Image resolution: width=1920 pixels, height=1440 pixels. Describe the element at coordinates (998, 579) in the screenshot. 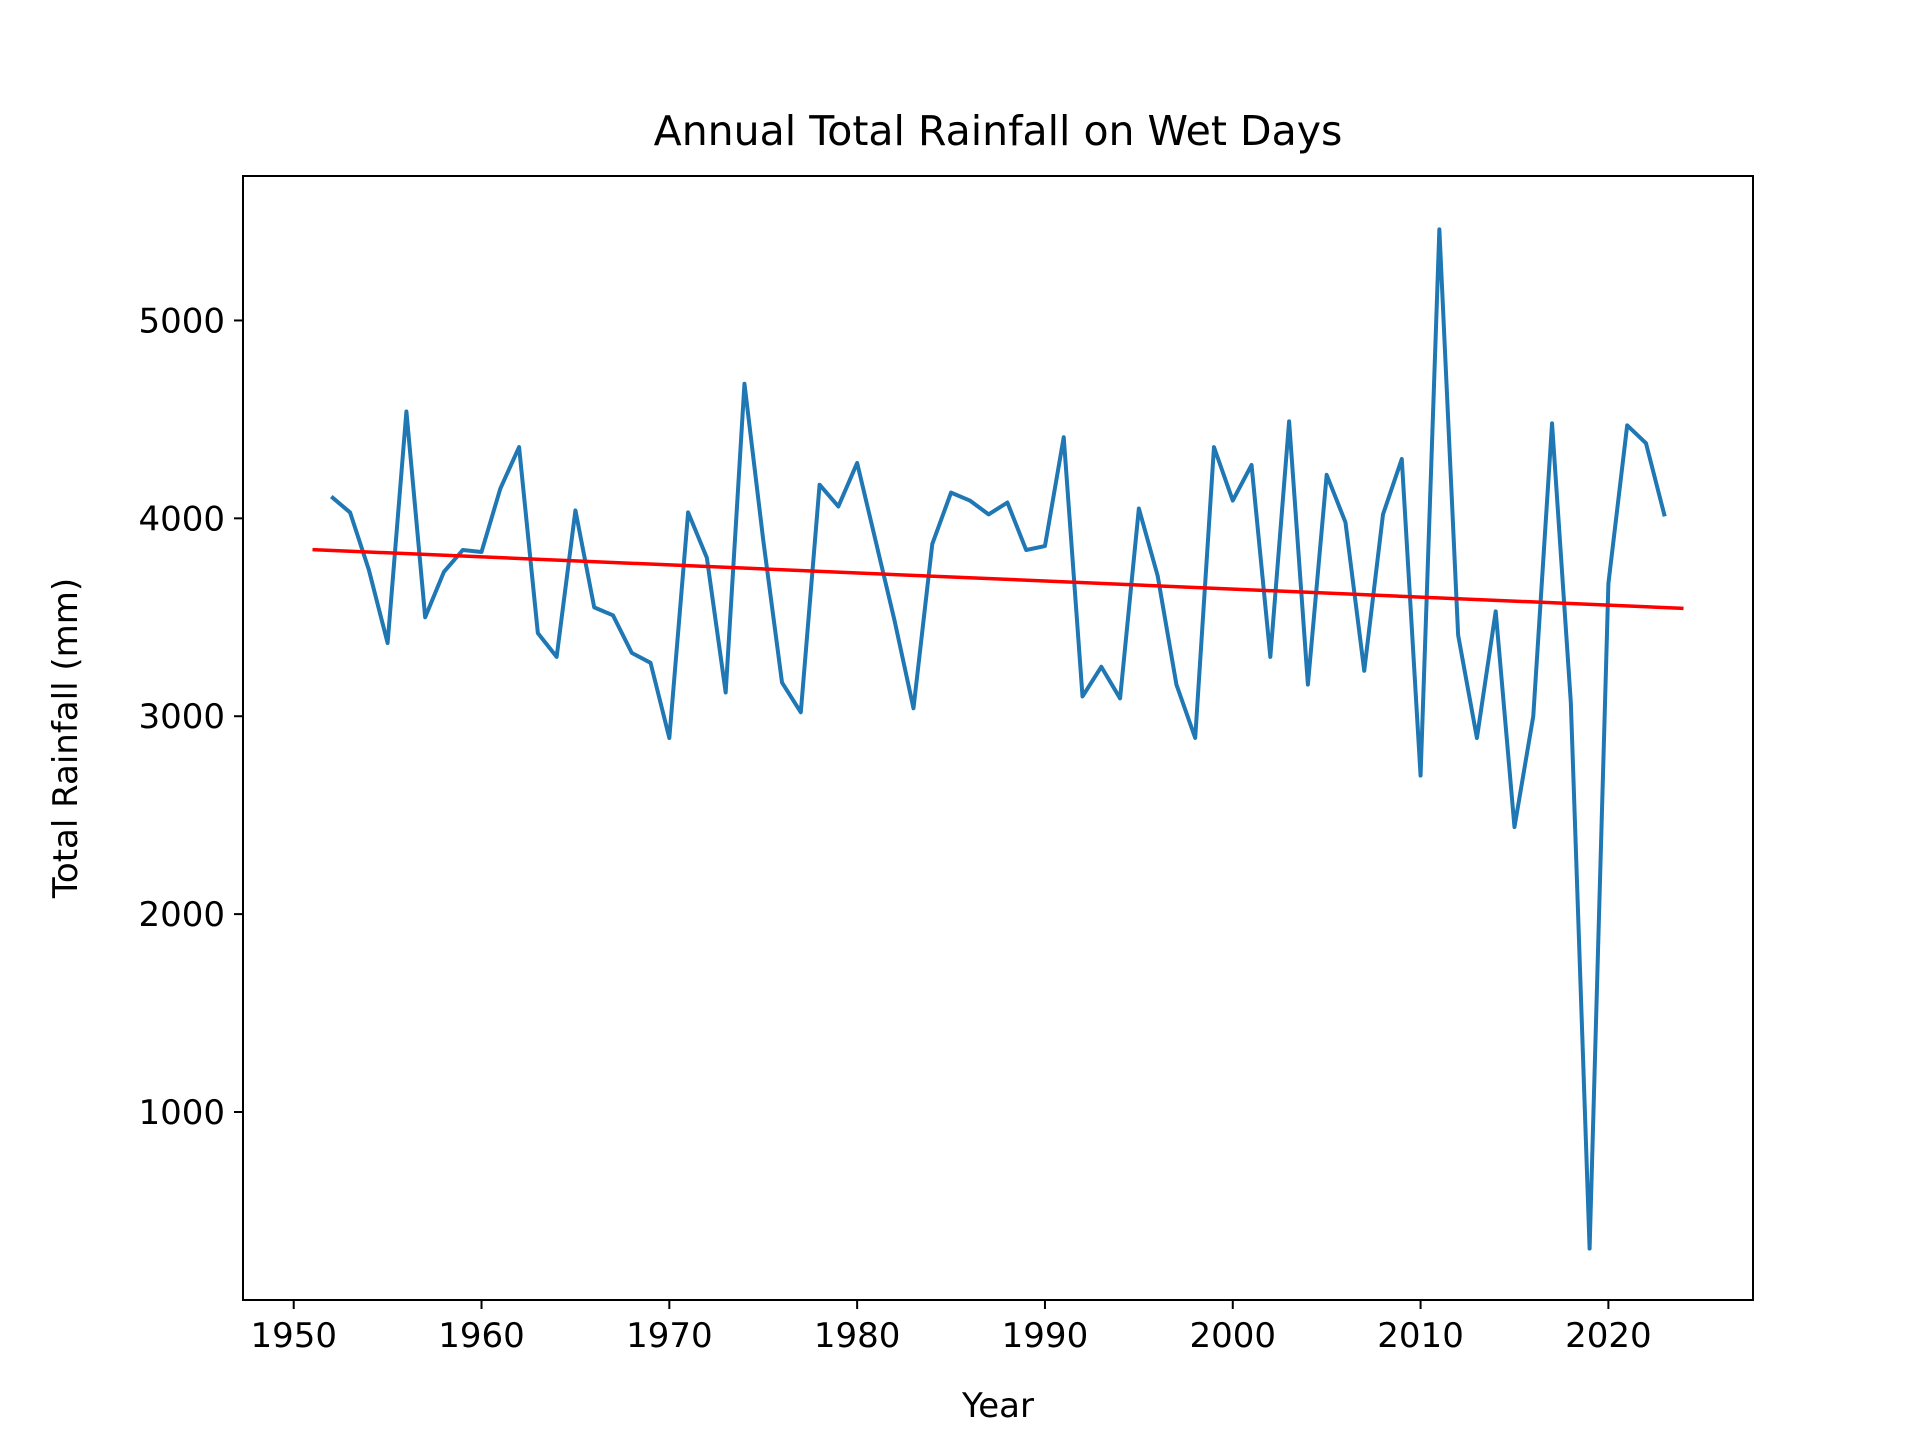

I see `trend-line` at that location.